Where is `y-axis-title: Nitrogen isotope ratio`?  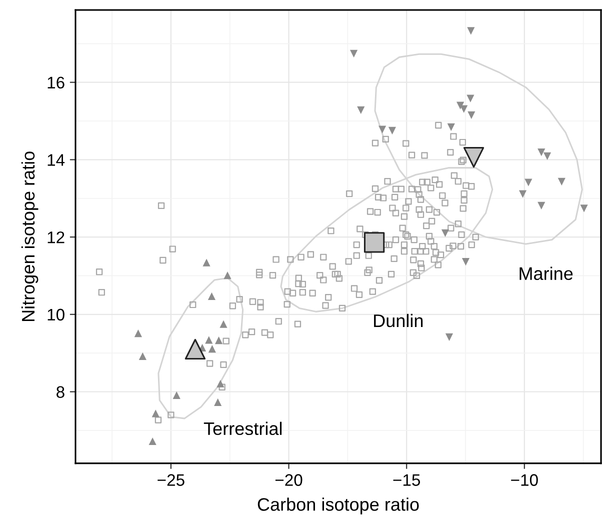 y-axis-title: Nitrogen isotope ratio is located at coordinates (29, 236).